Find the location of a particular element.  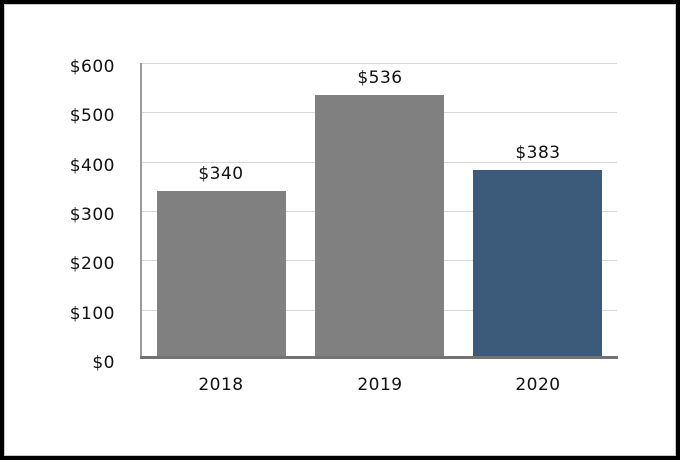

y-axis-tick-label: $600 is located at coordinates (92, 67).